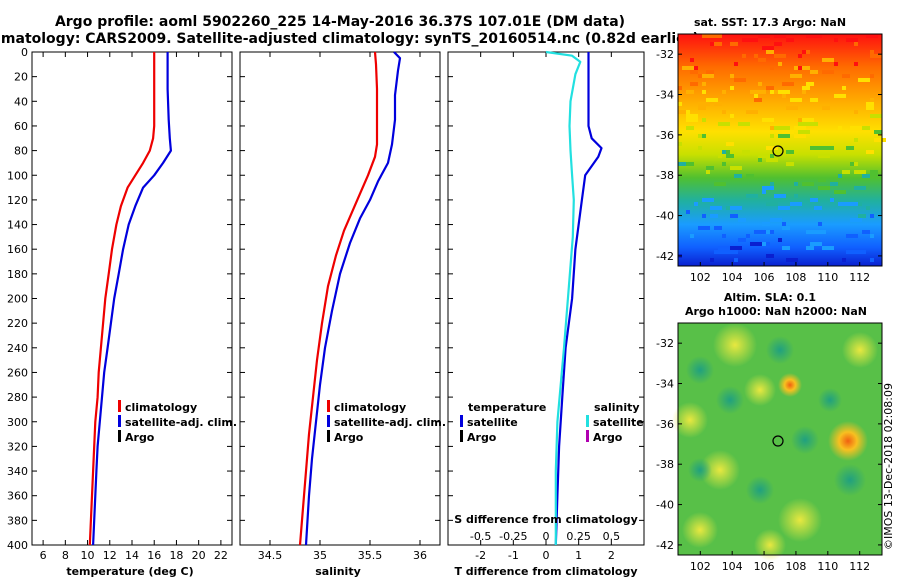  Describe the element at coordinates (21, 101) in the screenshot. I see `y-tick-label: 40` at that location.